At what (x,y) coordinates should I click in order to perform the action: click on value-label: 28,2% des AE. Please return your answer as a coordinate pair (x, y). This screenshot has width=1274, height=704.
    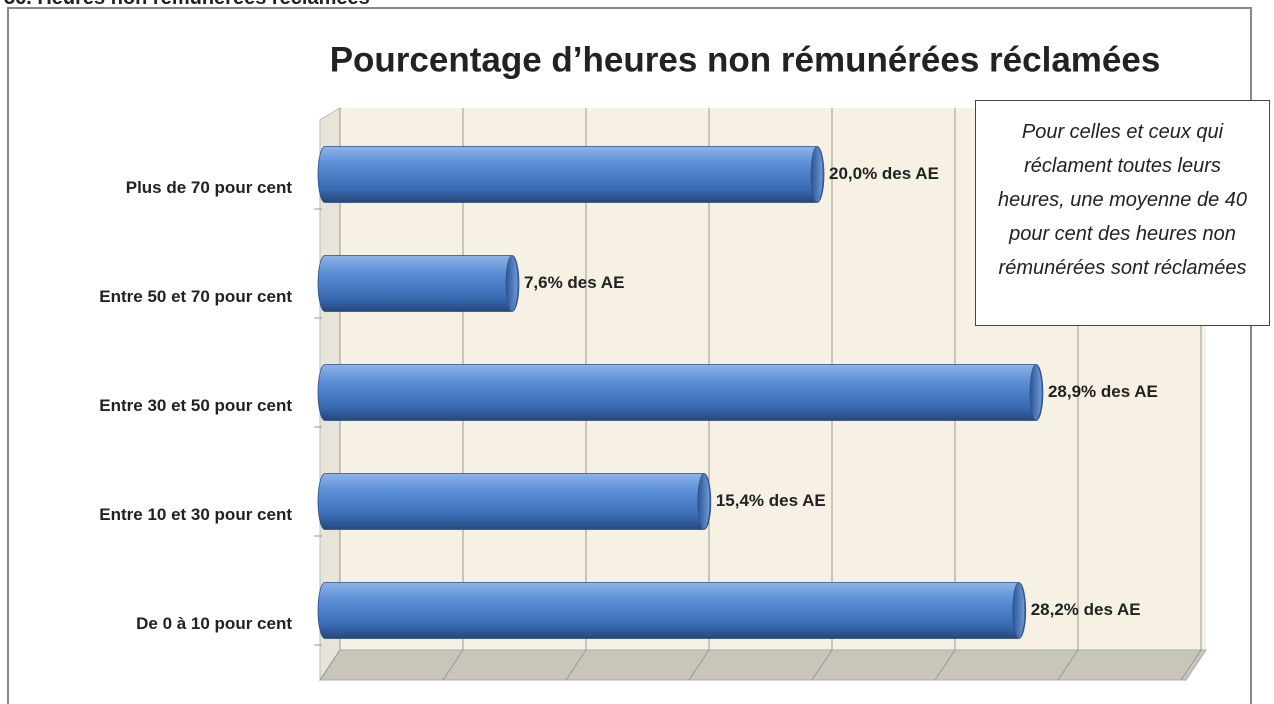
    Looking at the image, I should click on (1086, 609).